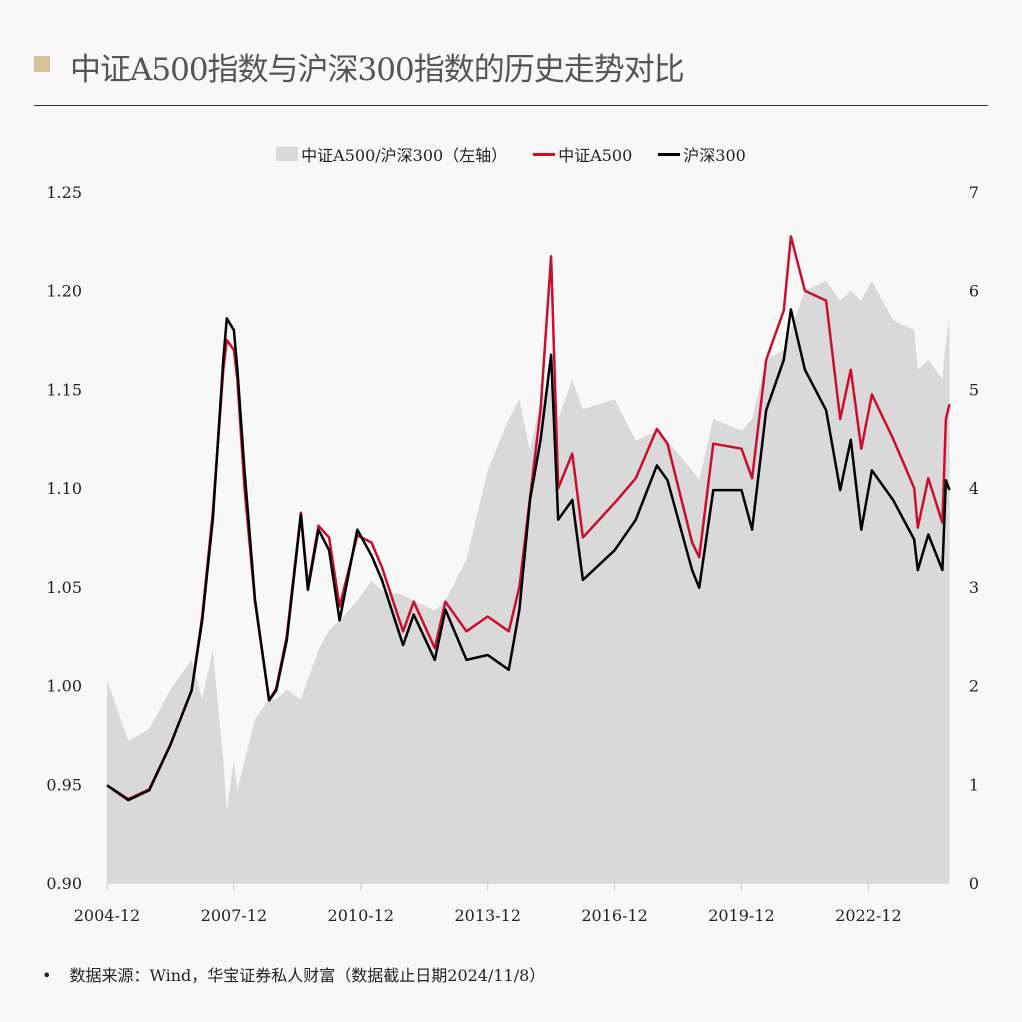 The image size is (1022, 1022). I want to click on y-right-tick-label: 0, so click(974, 883).